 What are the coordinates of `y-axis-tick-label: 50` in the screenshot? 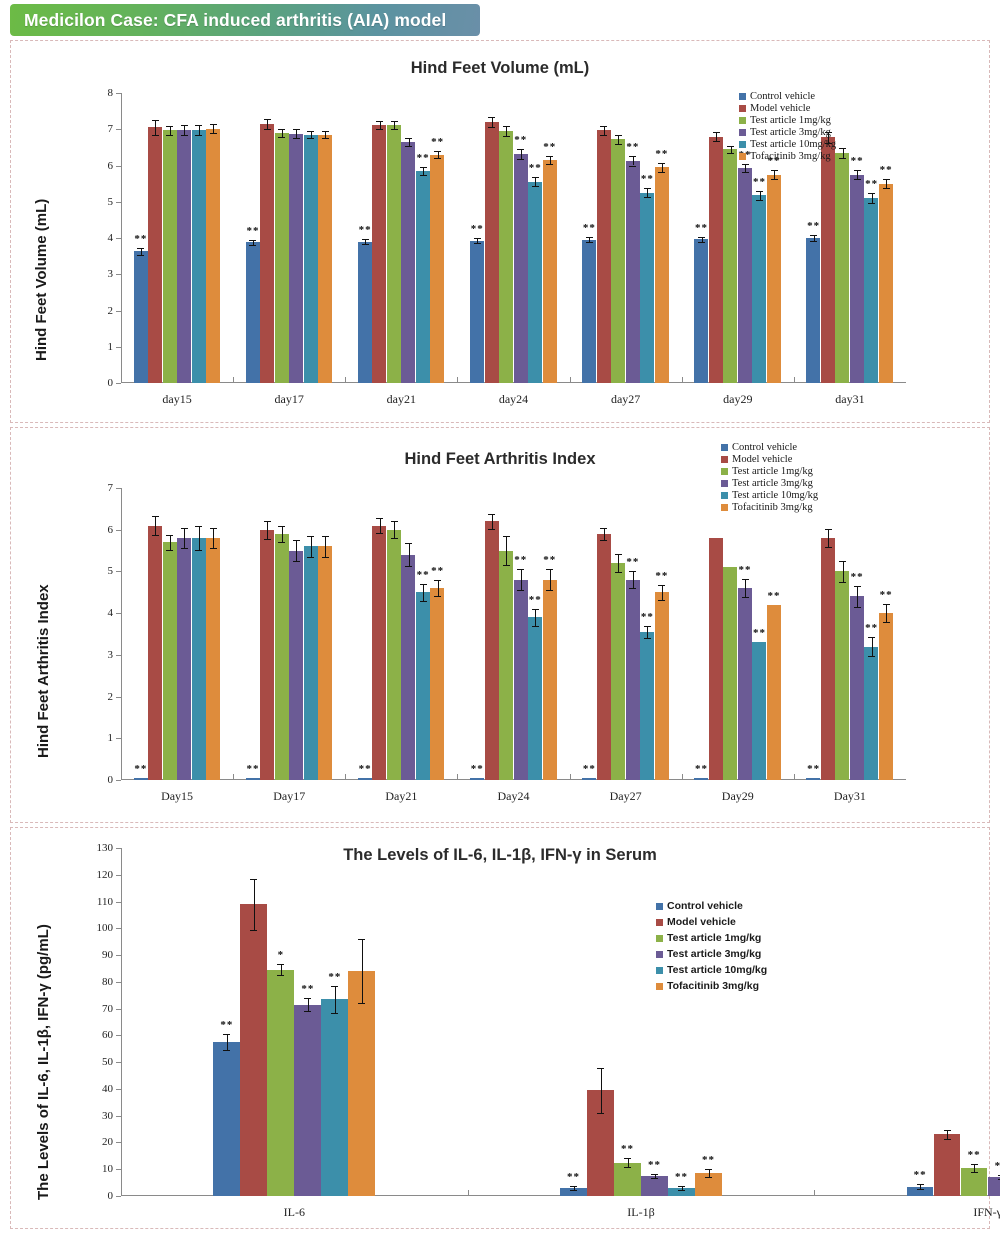 It's located at (107, 1062).